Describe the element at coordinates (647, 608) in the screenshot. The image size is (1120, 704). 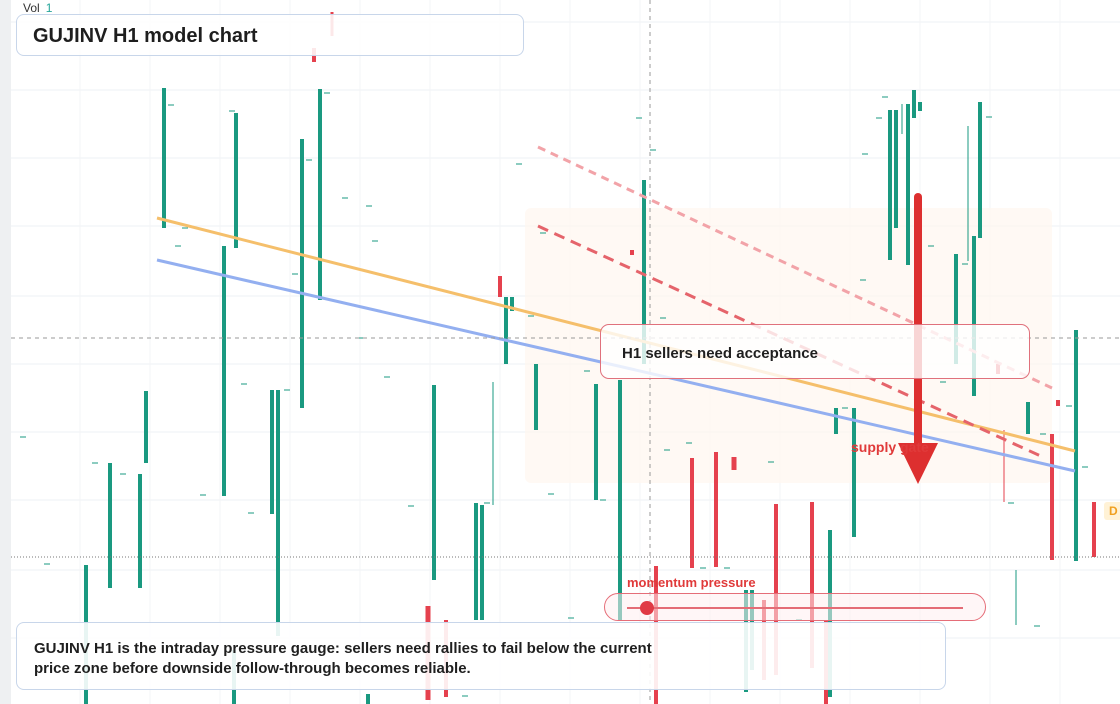
I see `momentum-knob` at that location.